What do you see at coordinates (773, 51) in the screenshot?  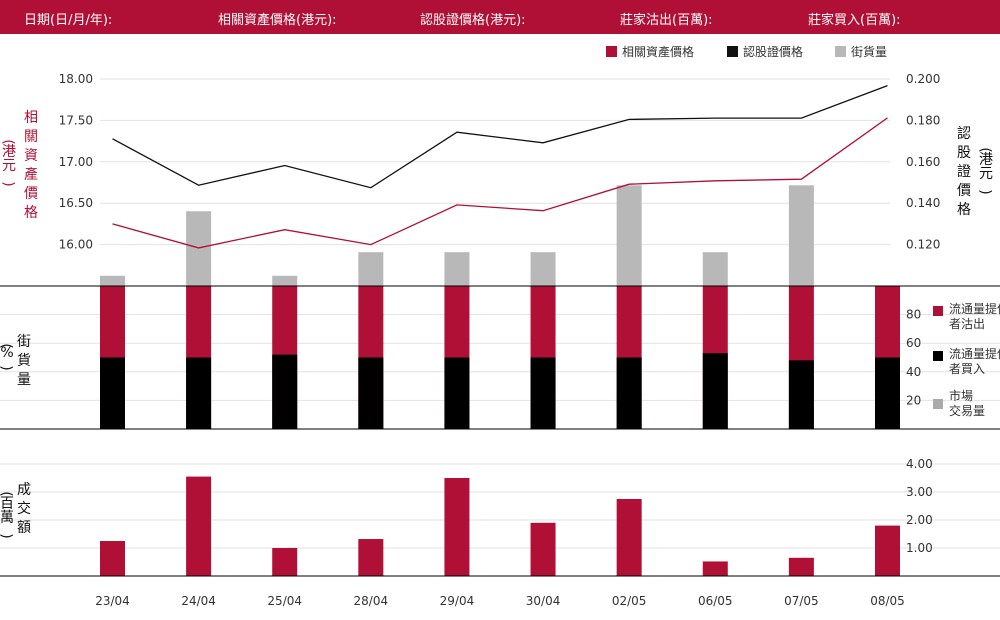 I see `legend-warrant: 認股證價格` at bounding box center [773, 51].